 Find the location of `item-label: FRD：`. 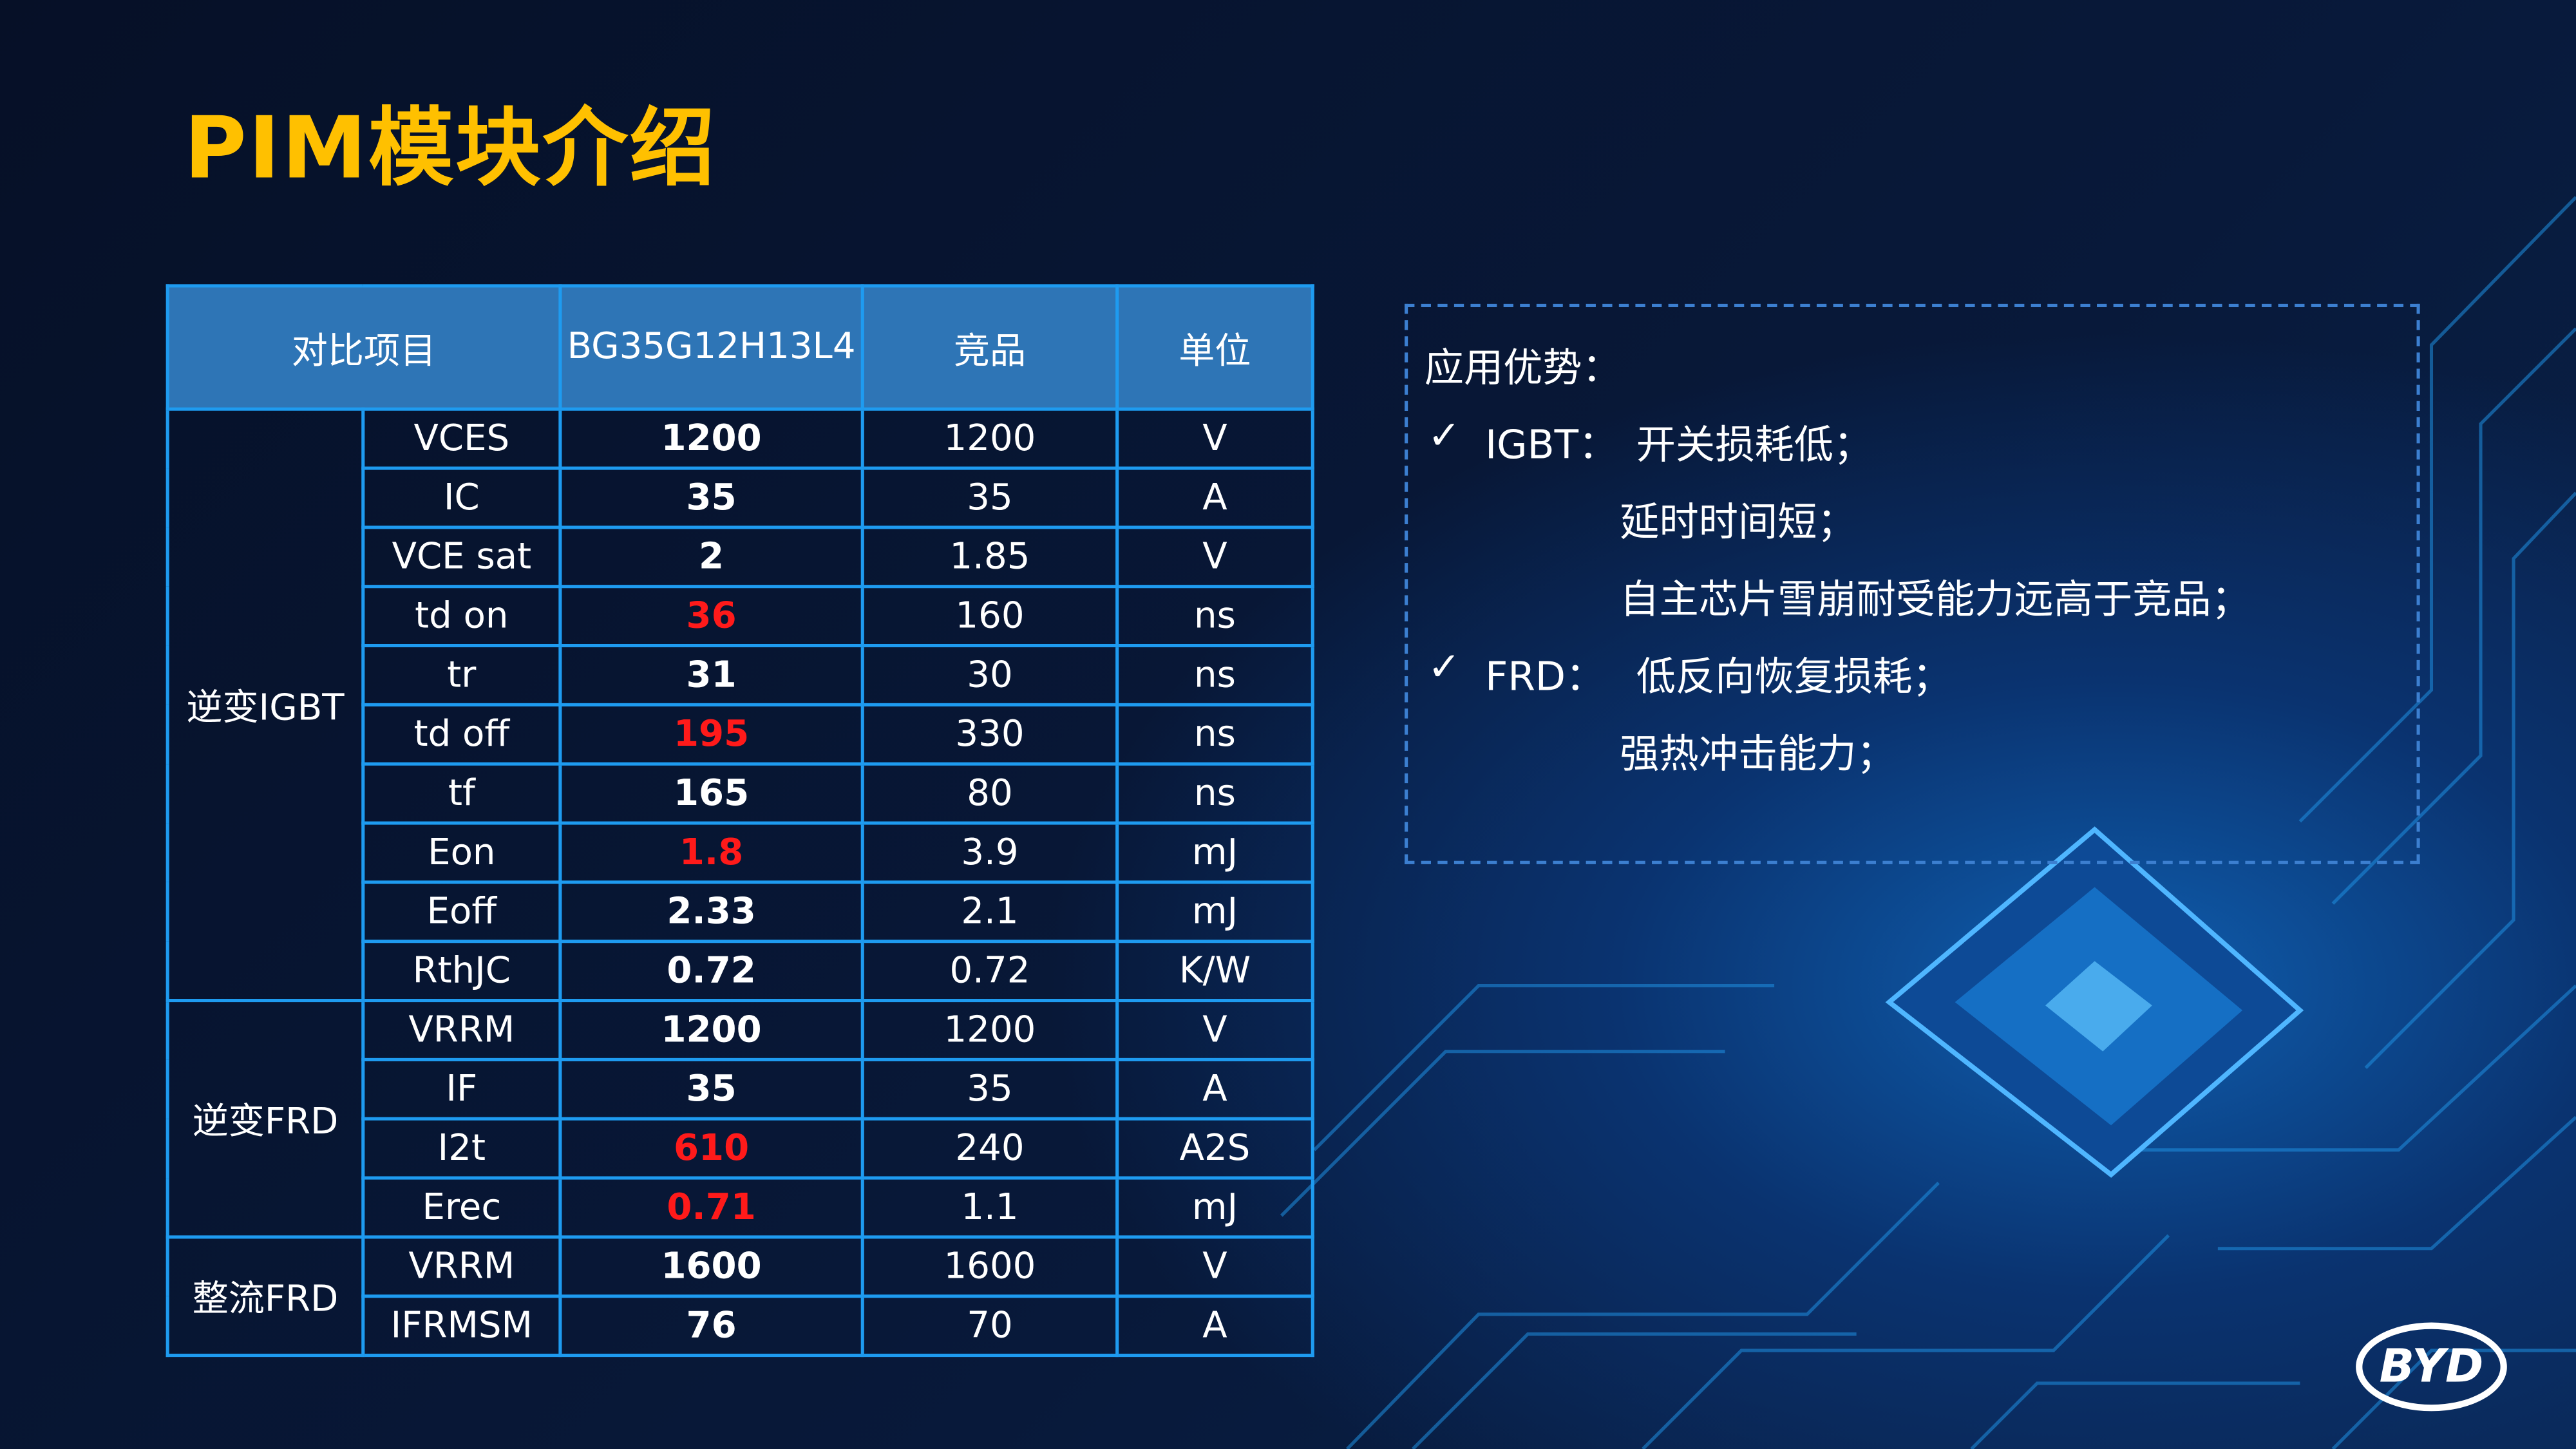

item-label: FRD： is located at coordinates (1545, 677).